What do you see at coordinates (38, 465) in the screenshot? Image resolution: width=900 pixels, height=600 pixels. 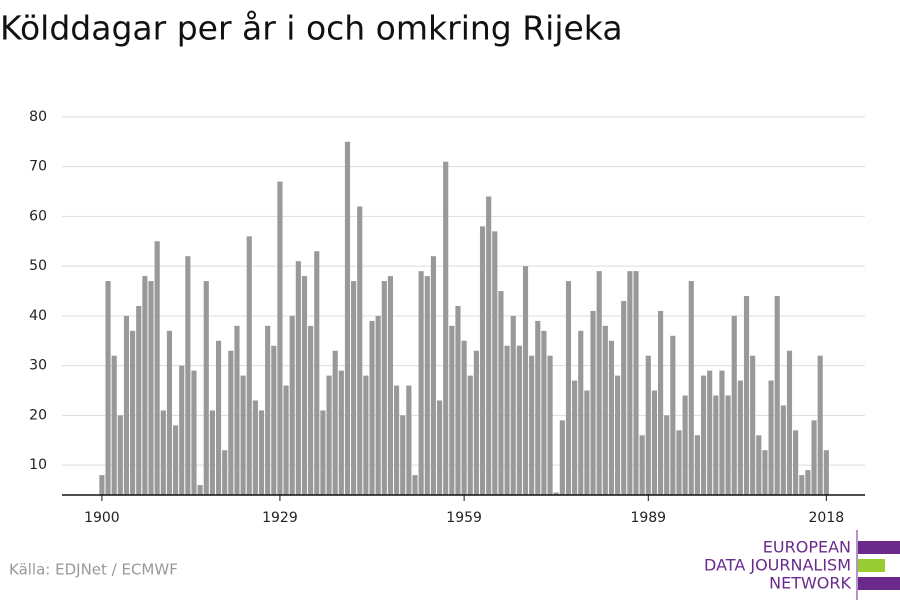 I see `y-tick-label: 10` at bounding box center [38, 465].